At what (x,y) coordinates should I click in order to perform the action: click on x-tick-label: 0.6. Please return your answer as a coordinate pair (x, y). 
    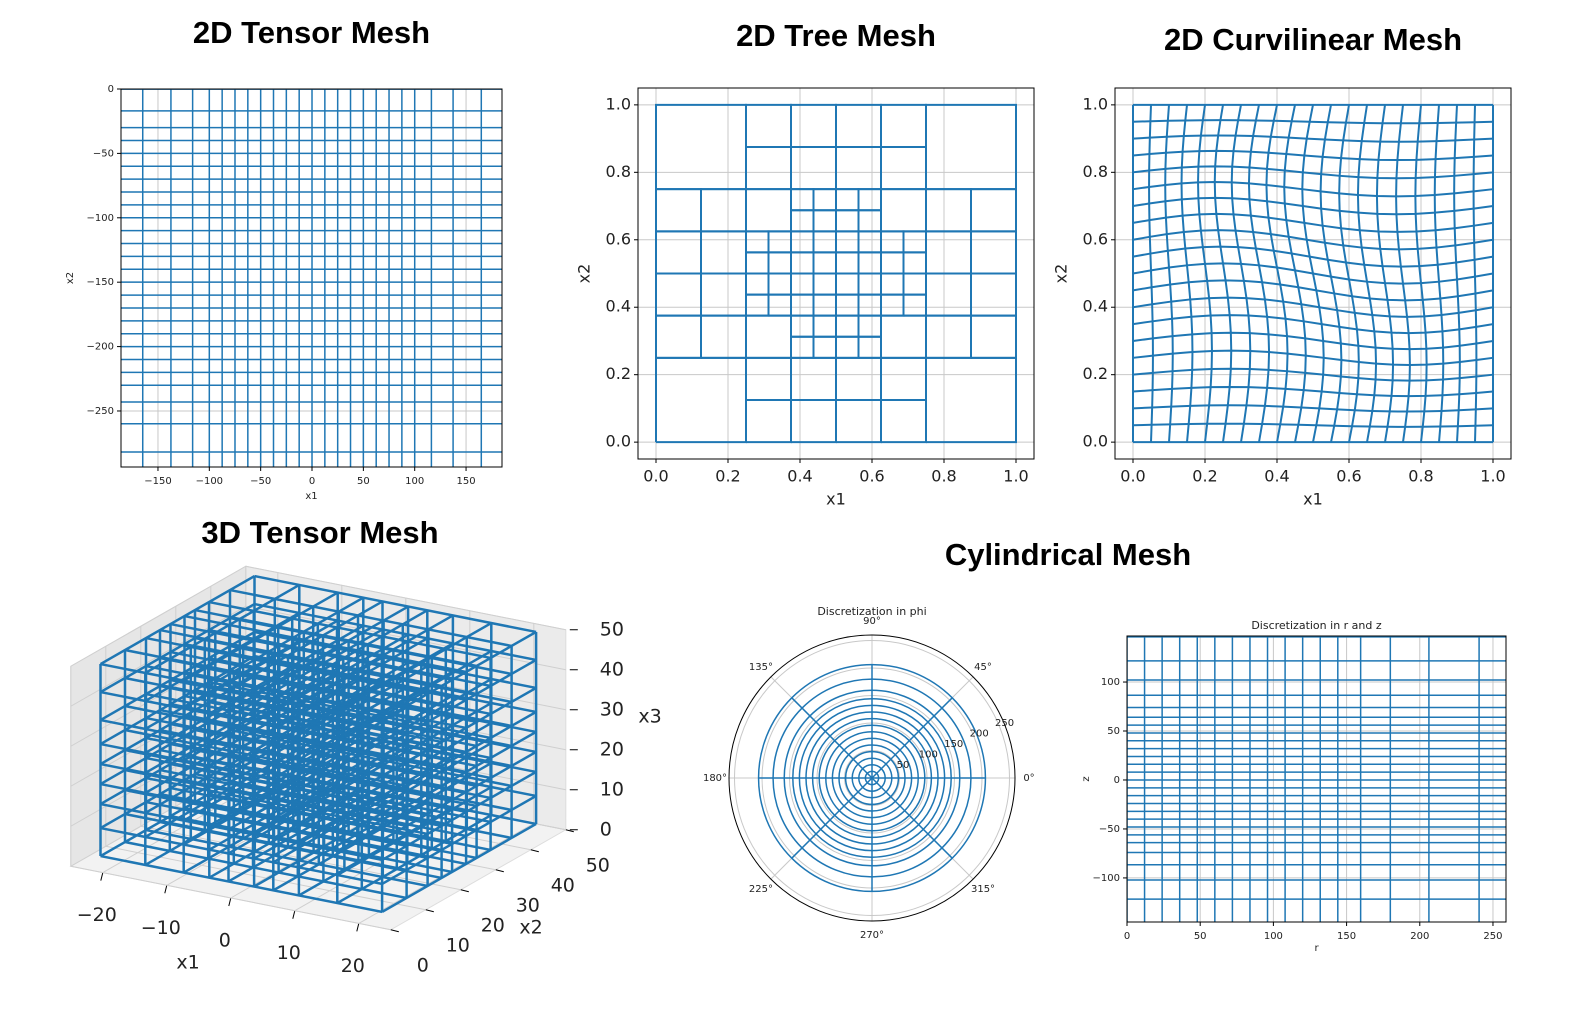
    Looking at the image, I should click on (871, 476).